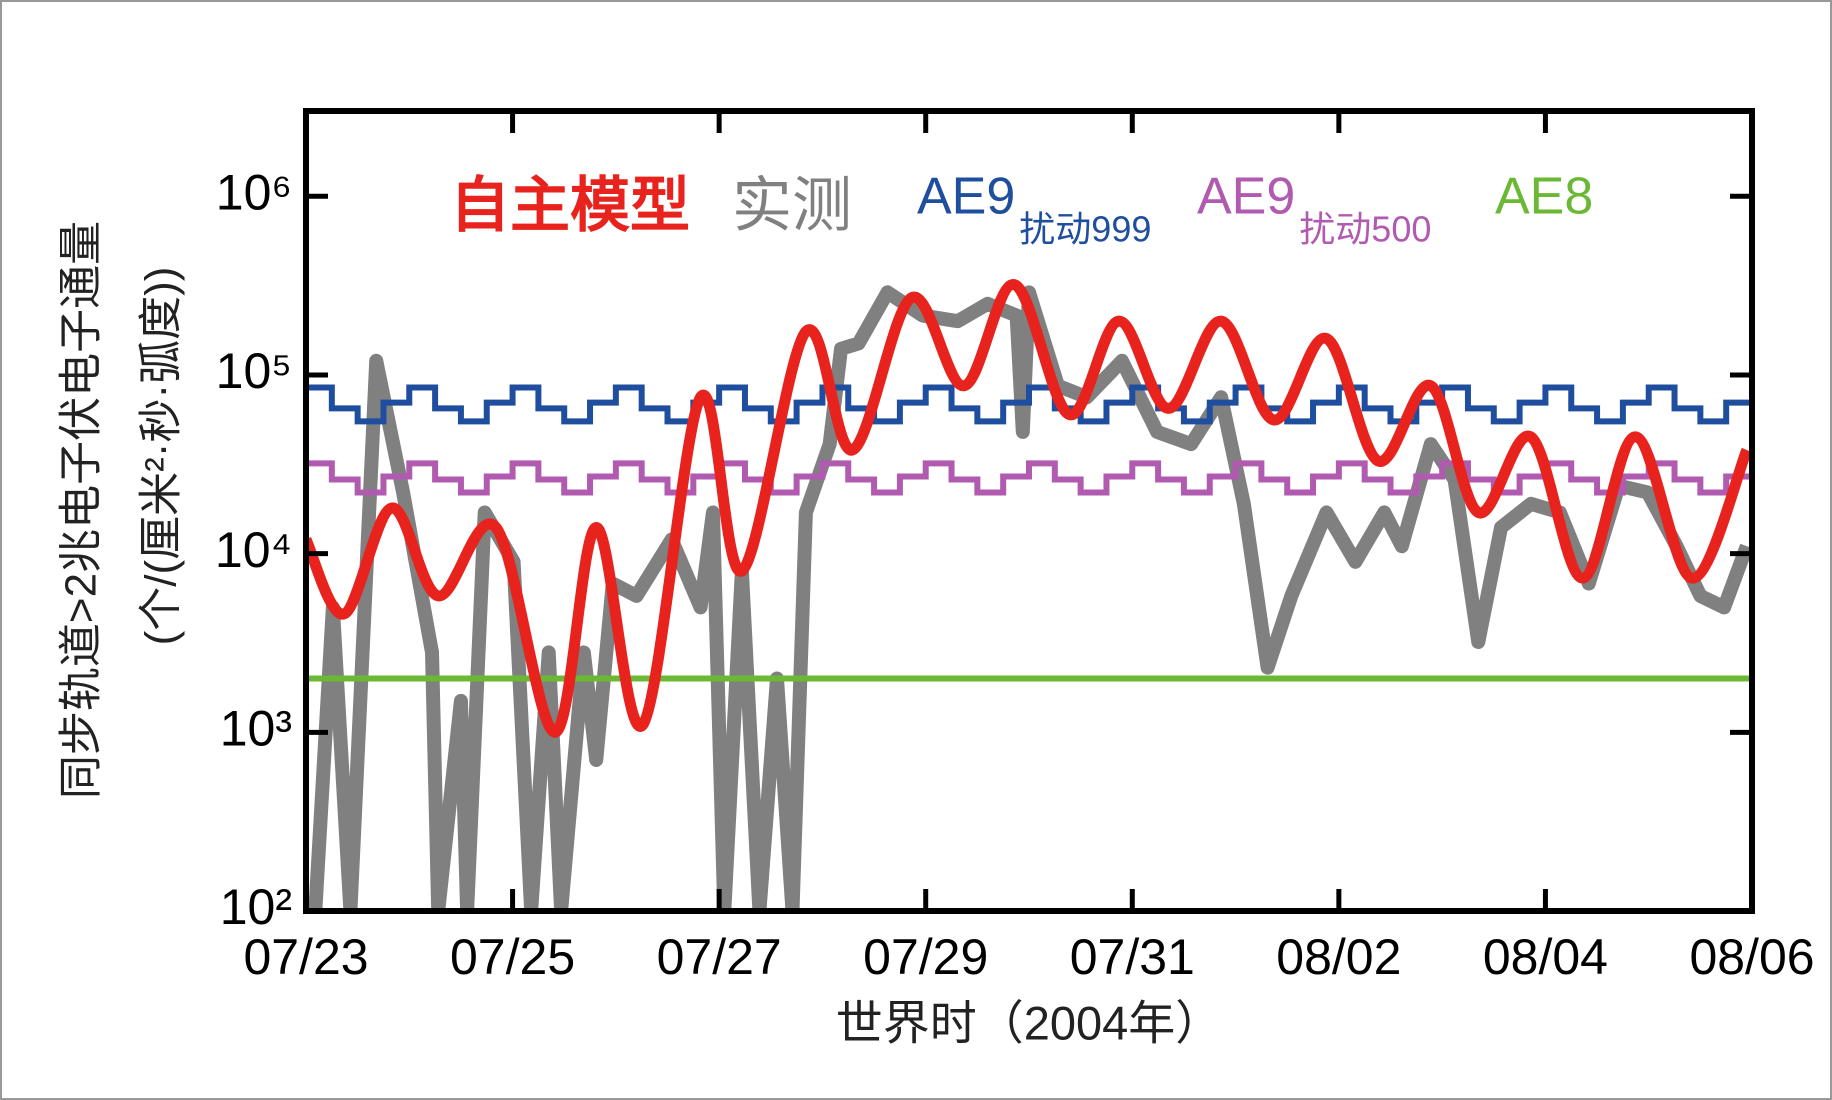  What do you see at coordinates (254, 371) in the screenshot?
I see `y-tick-label: 10⁵` at bounding box center [254, 371].